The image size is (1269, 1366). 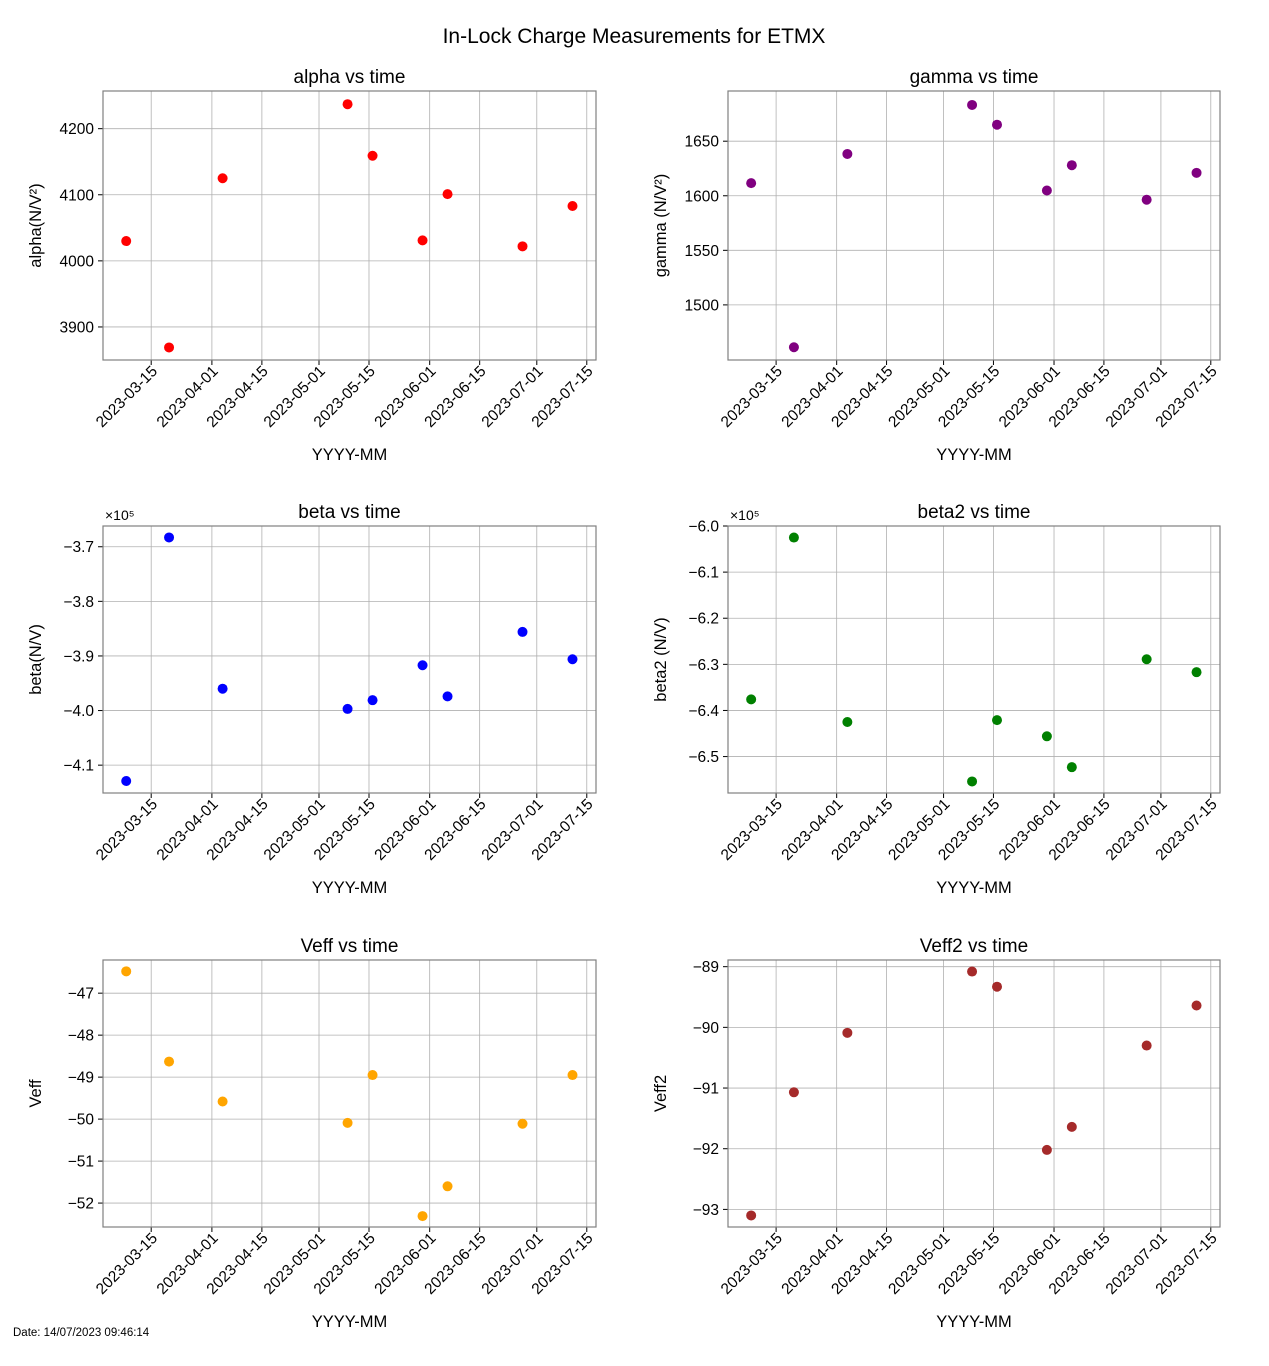 I want to click on y-axis-label: gamma (N/V²), so click(x=661, y=226).